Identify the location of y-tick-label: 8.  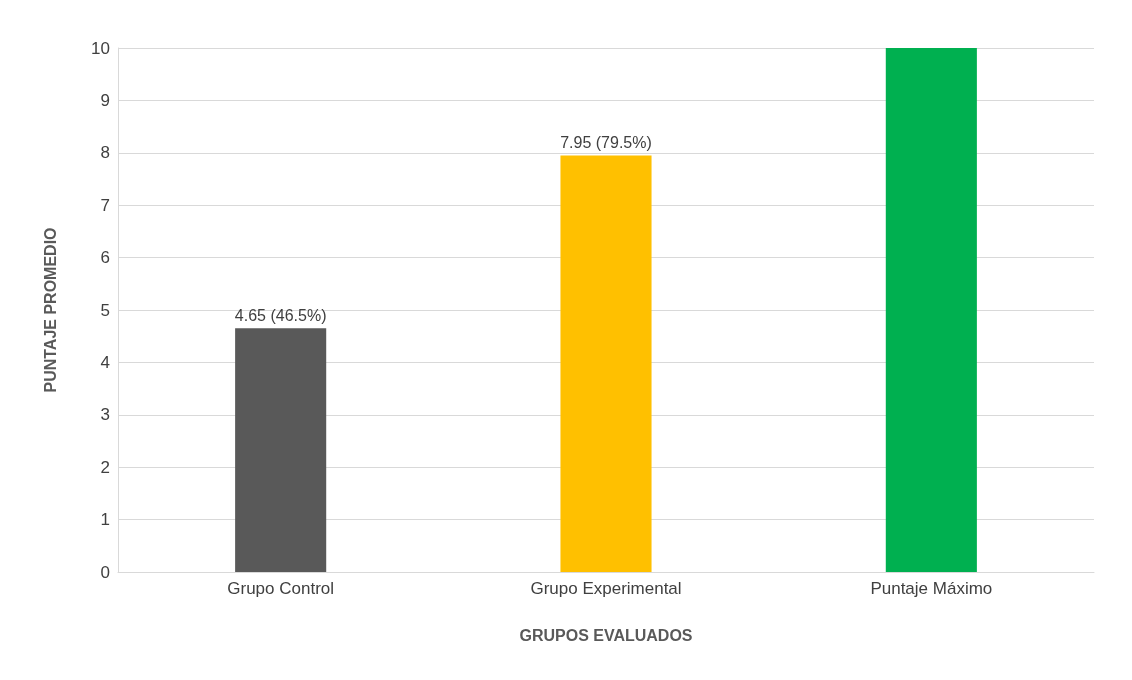
(105, 153).